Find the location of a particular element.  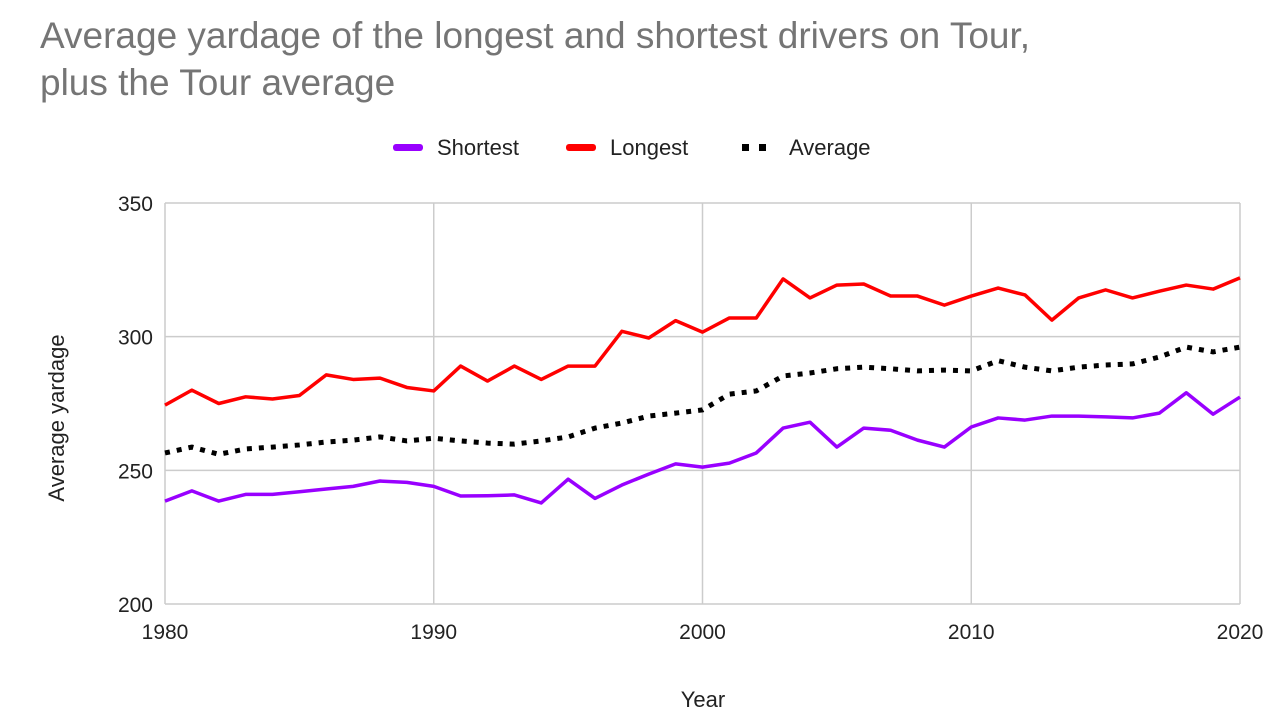

y-tick-label: 300 is located at coordinates (135, 338).